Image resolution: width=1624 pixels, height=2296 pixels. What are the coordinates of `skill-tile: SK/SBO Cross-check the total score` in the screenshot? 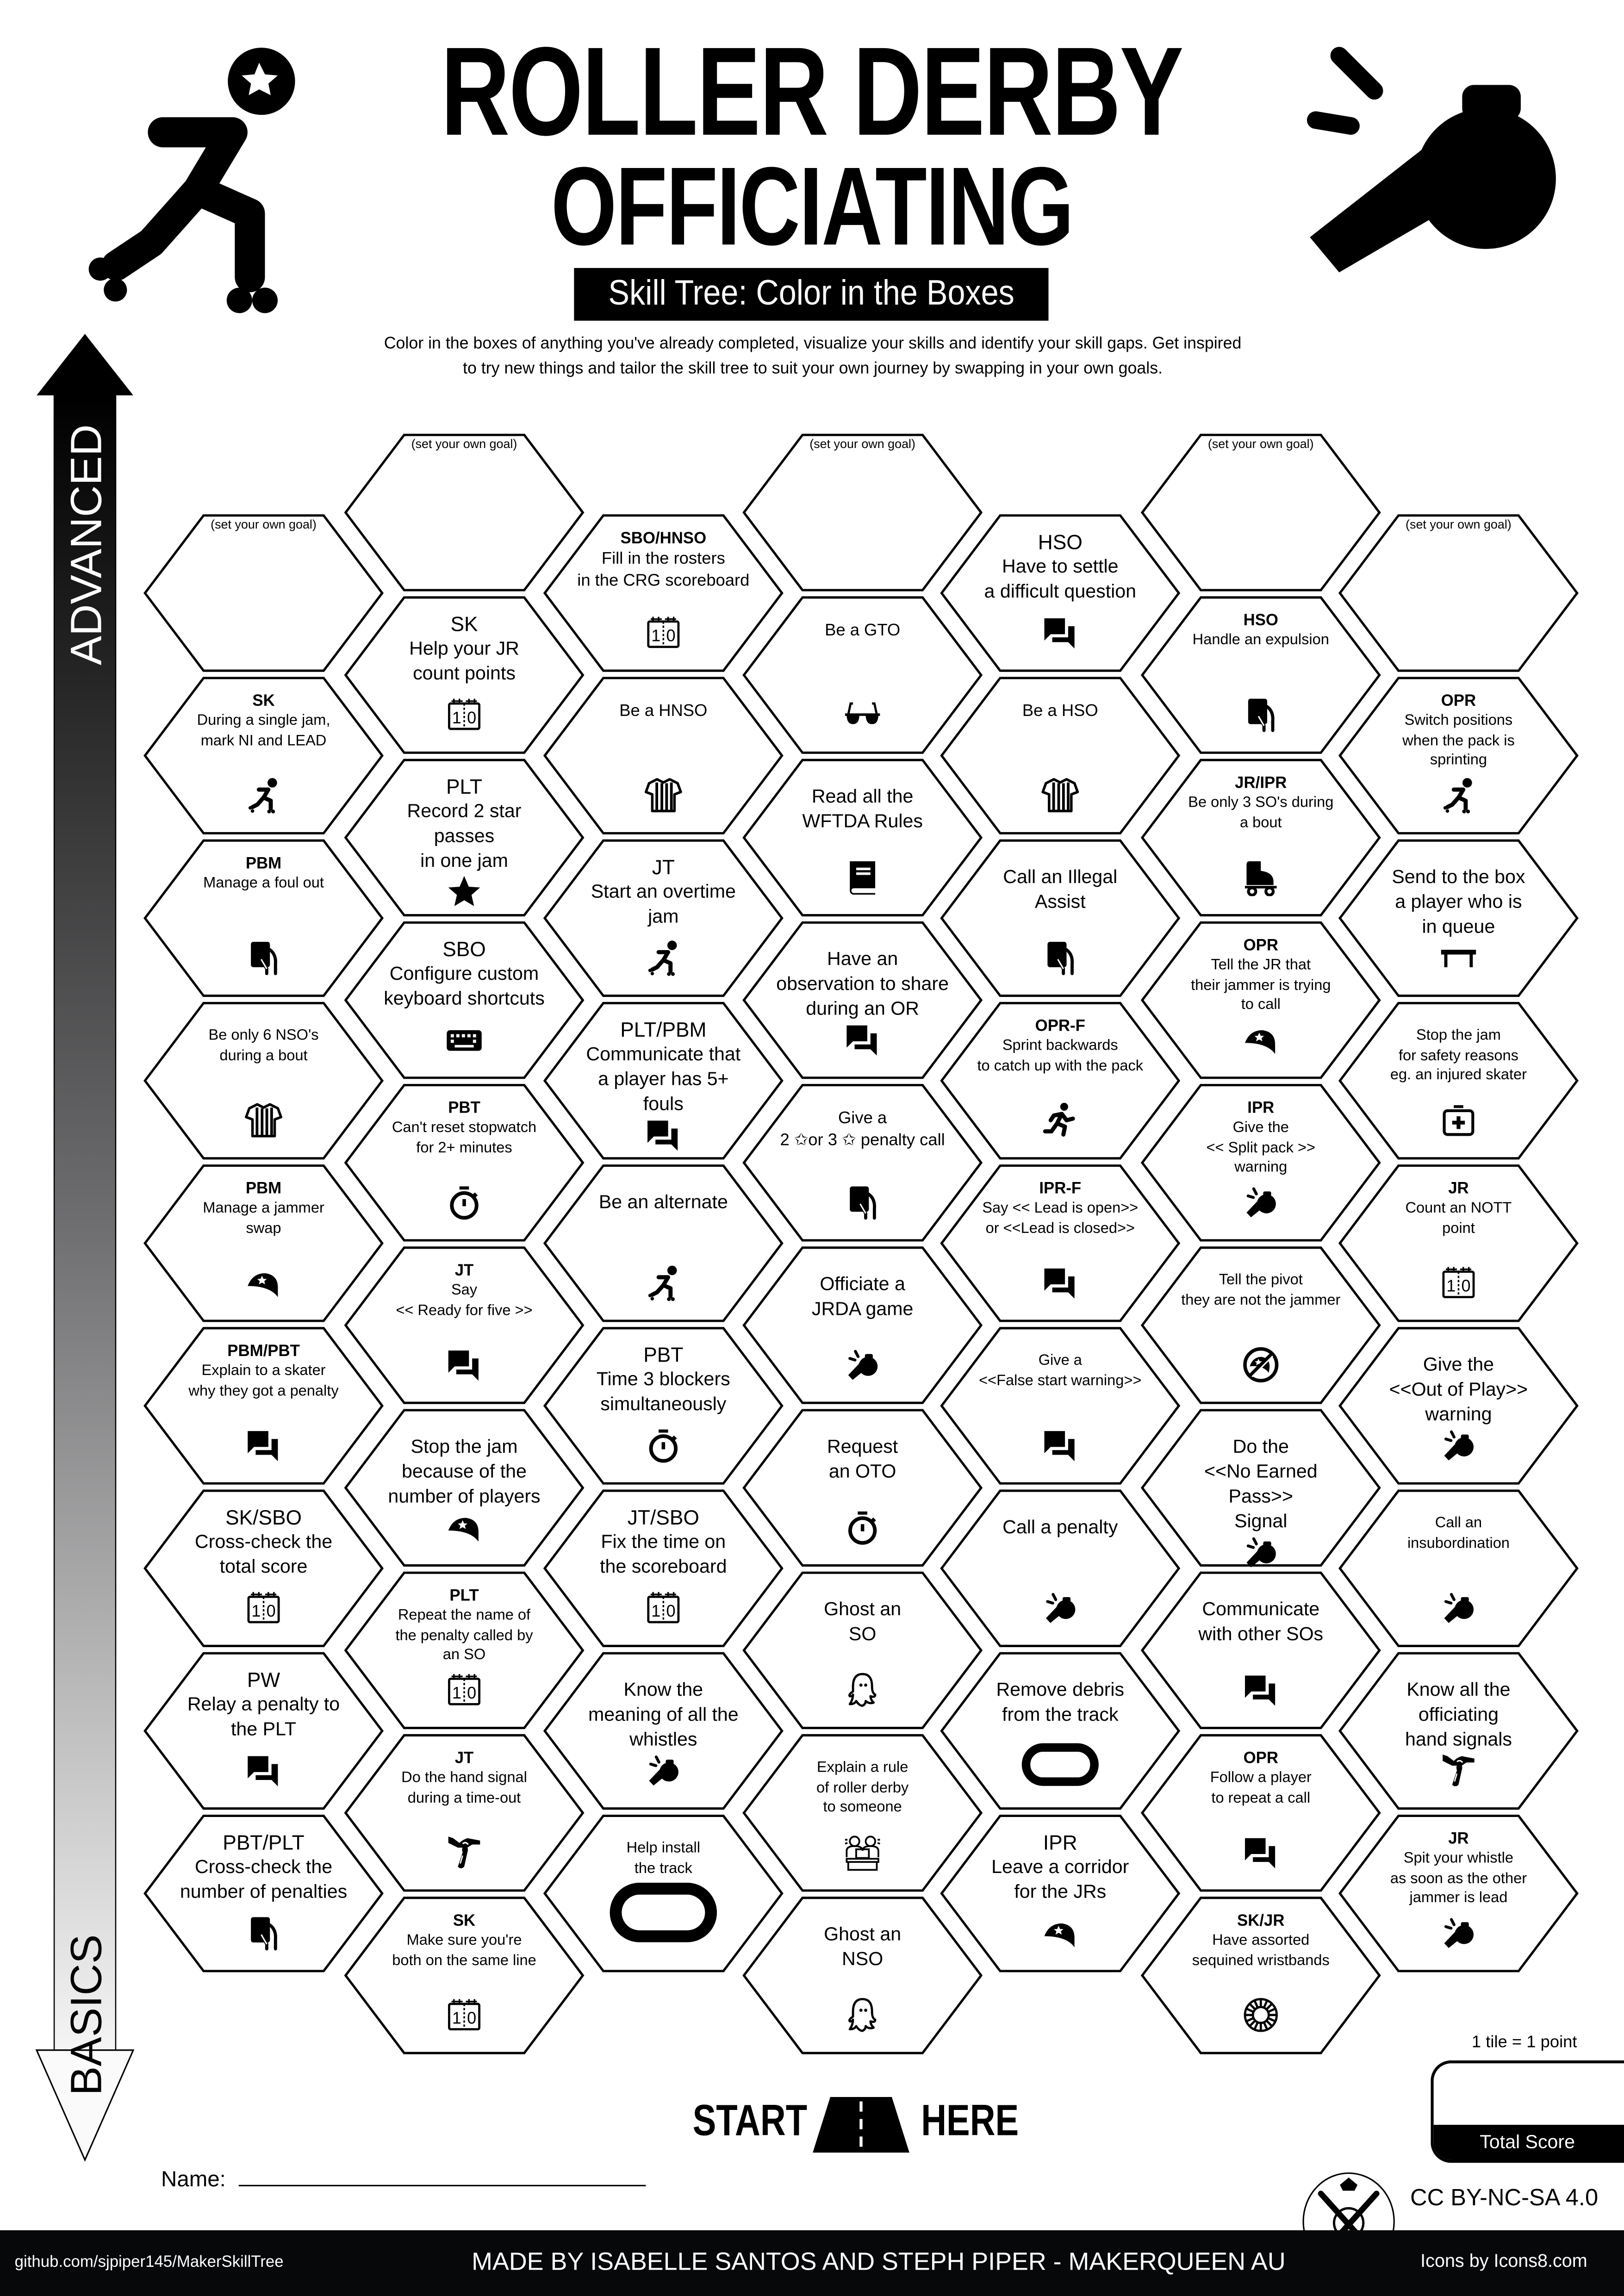 It's located at (263, 1568).